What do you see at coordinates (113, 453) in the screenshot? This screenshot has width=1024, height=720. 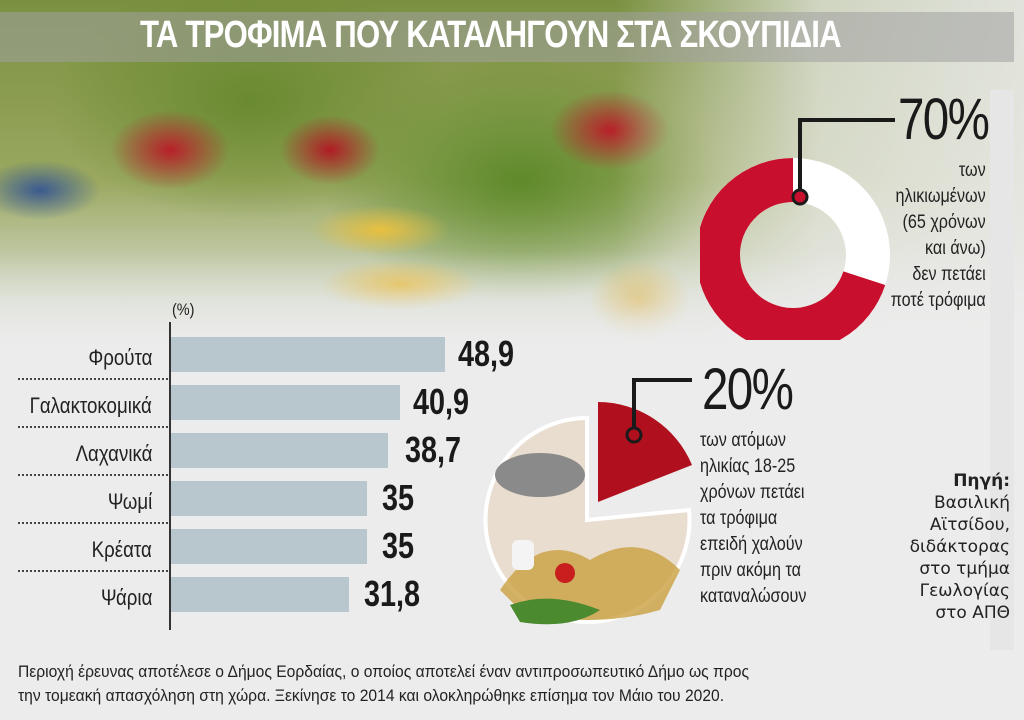 I see `category-label: Λαχανικά` at bounding box center [113, 453].